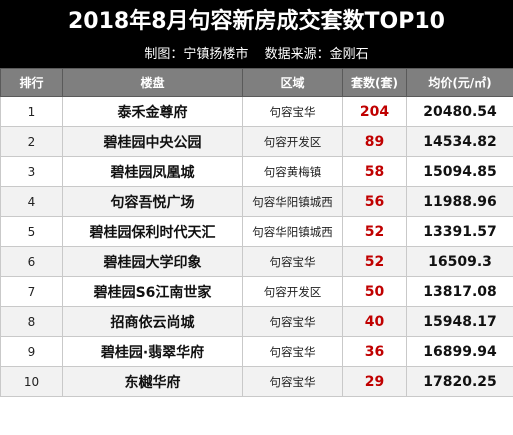 The width and height of the screenshot is (513, 435). What do you see at coordinates (459, 381) in the screenshot?
I see `cell-price: 17820.25` at bounding box center [459, 381].